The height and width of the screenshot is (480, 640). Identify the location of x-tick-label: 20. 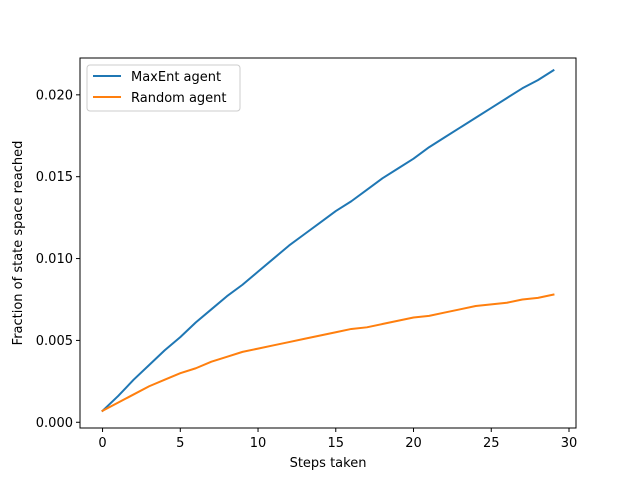
(413, 443).